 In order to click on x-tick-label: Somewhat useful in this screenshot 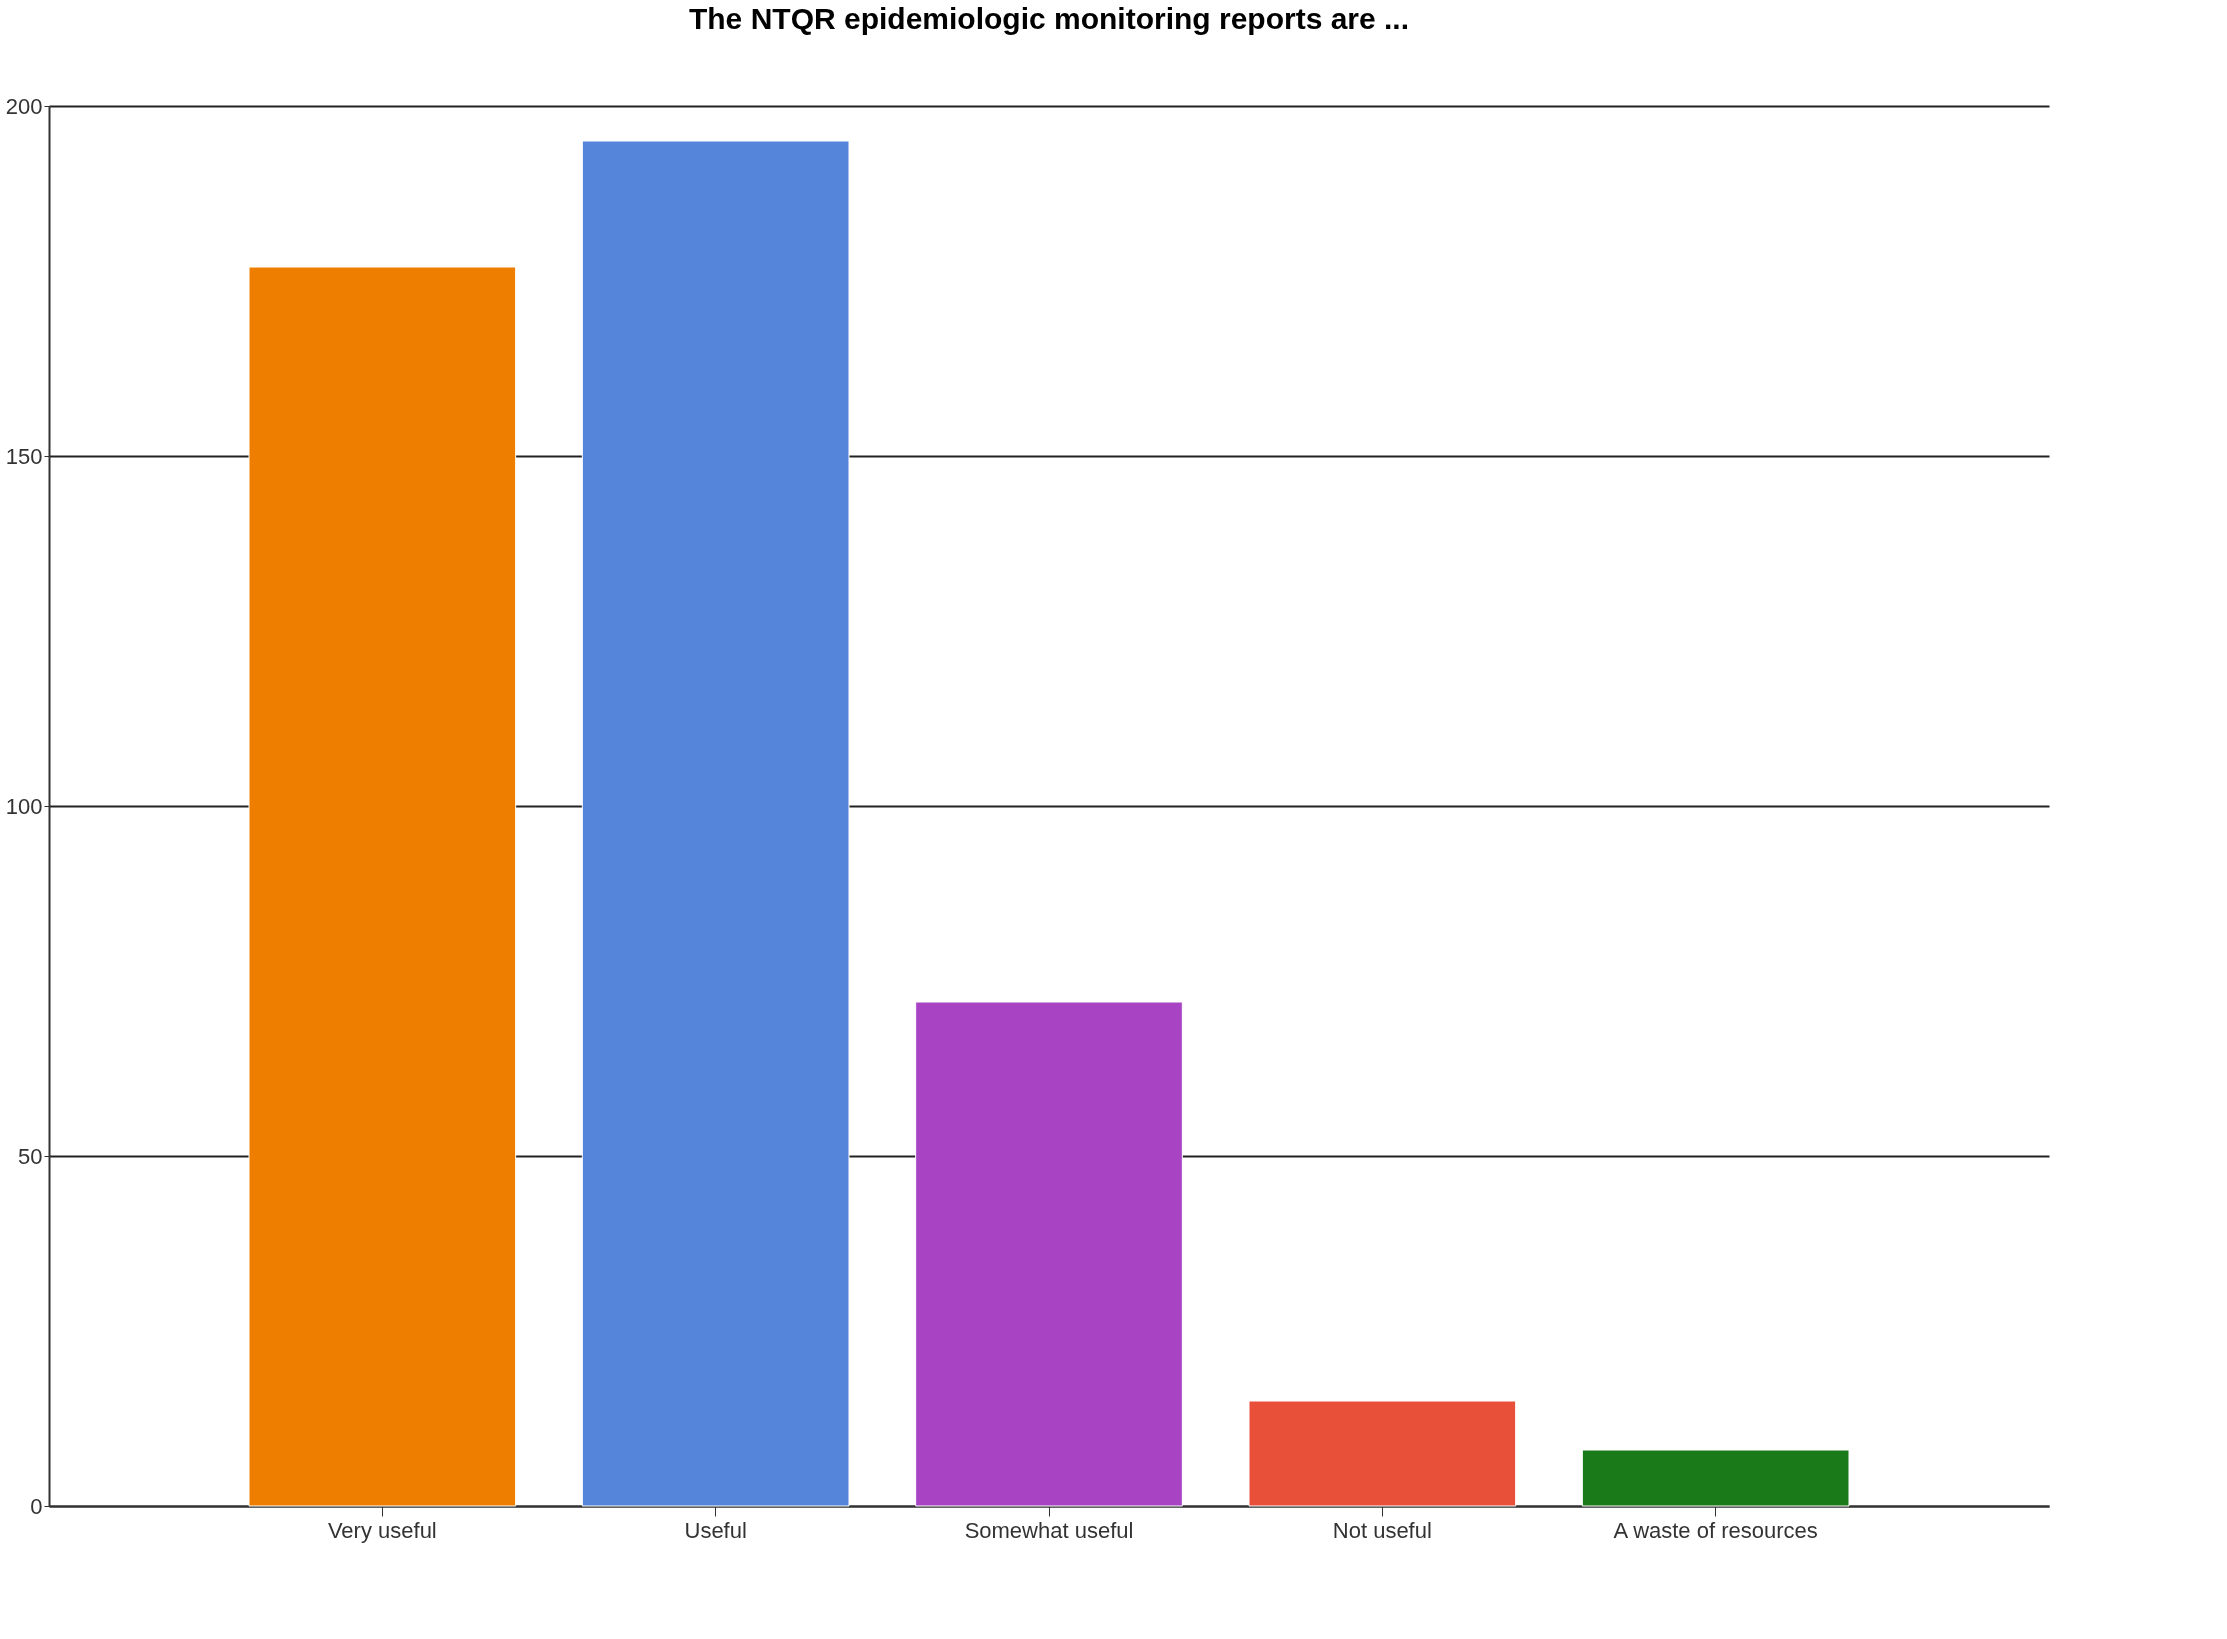, I will do `click(1049, 1530)`.